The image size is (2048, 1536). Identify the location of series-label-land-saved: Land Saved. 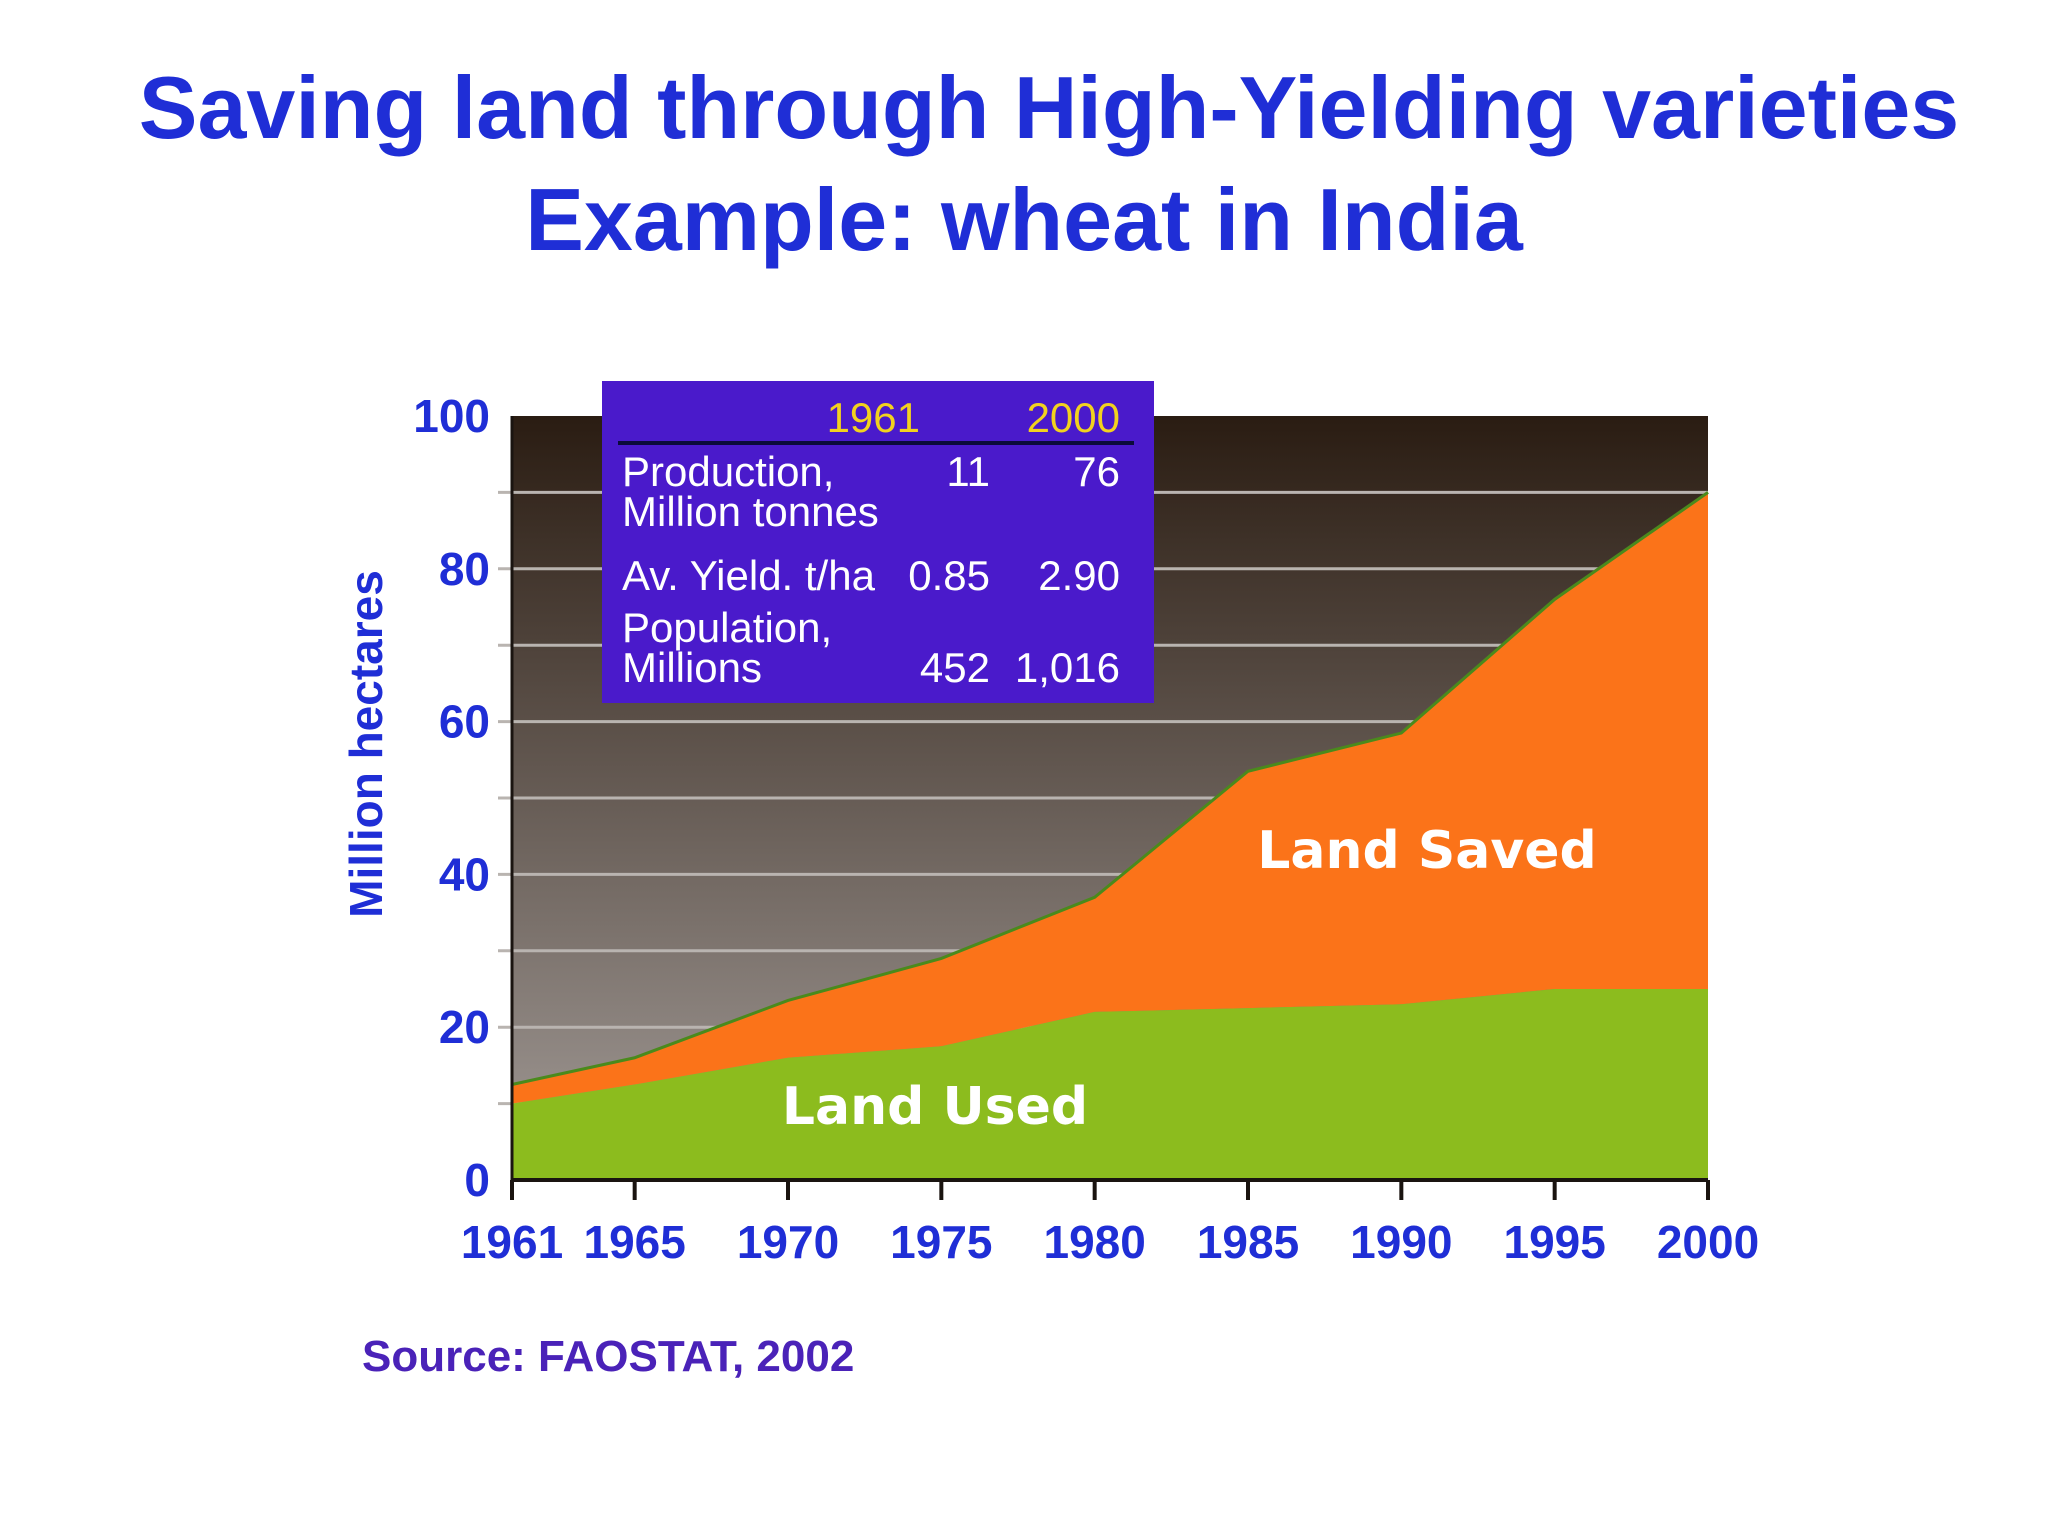
(1427, 851).